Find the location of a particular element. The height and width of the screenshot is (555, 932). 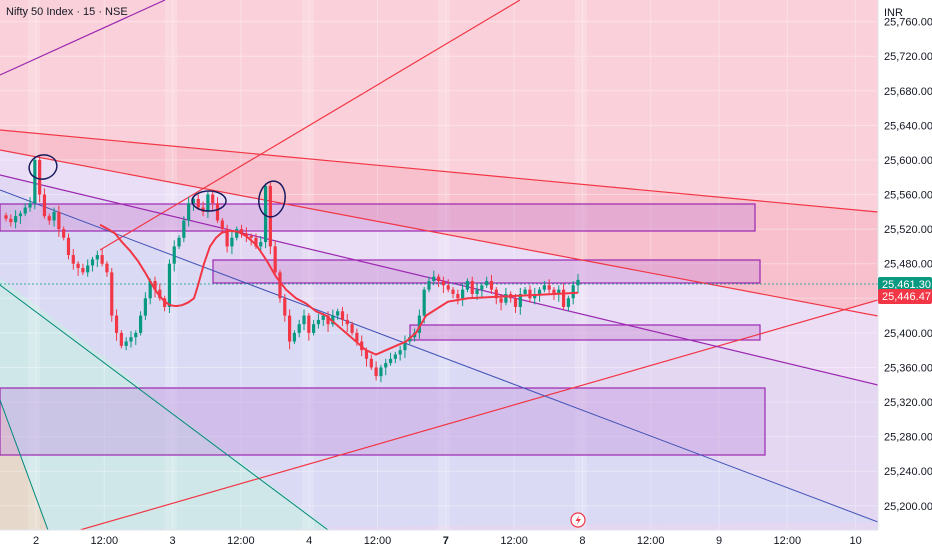

time-tick-label: 10 is located at coordinates (855, 541).